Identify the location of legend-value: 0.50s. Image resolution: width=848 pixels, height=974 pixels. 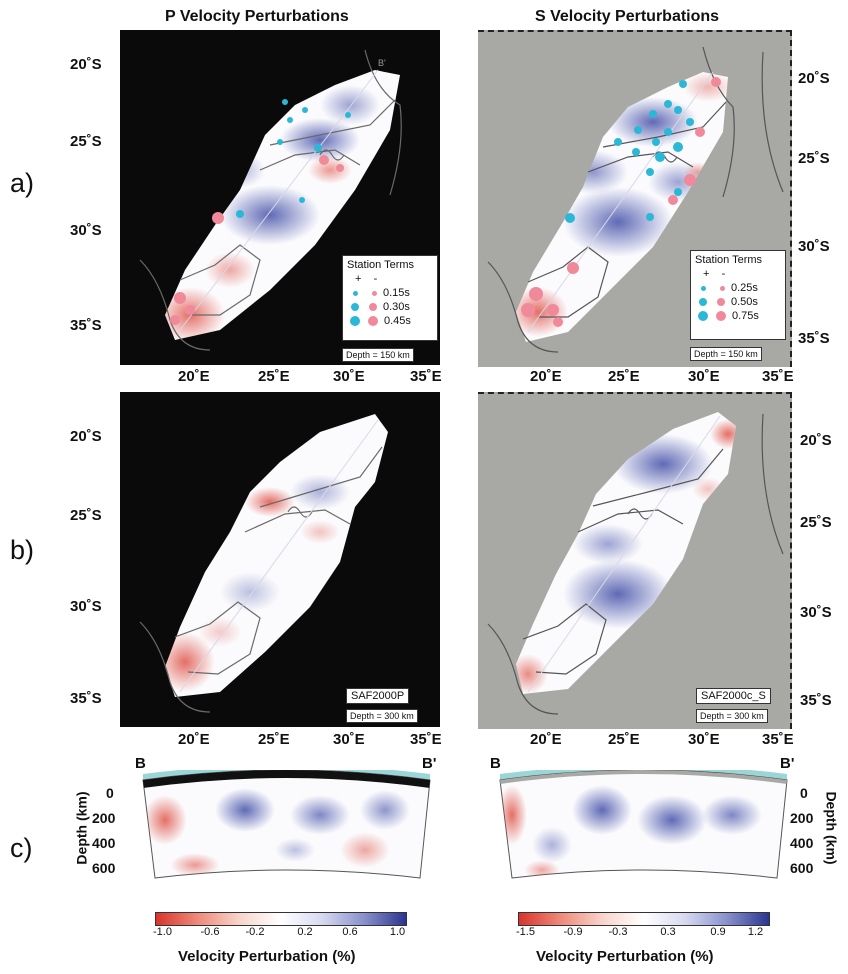
(744, 302).